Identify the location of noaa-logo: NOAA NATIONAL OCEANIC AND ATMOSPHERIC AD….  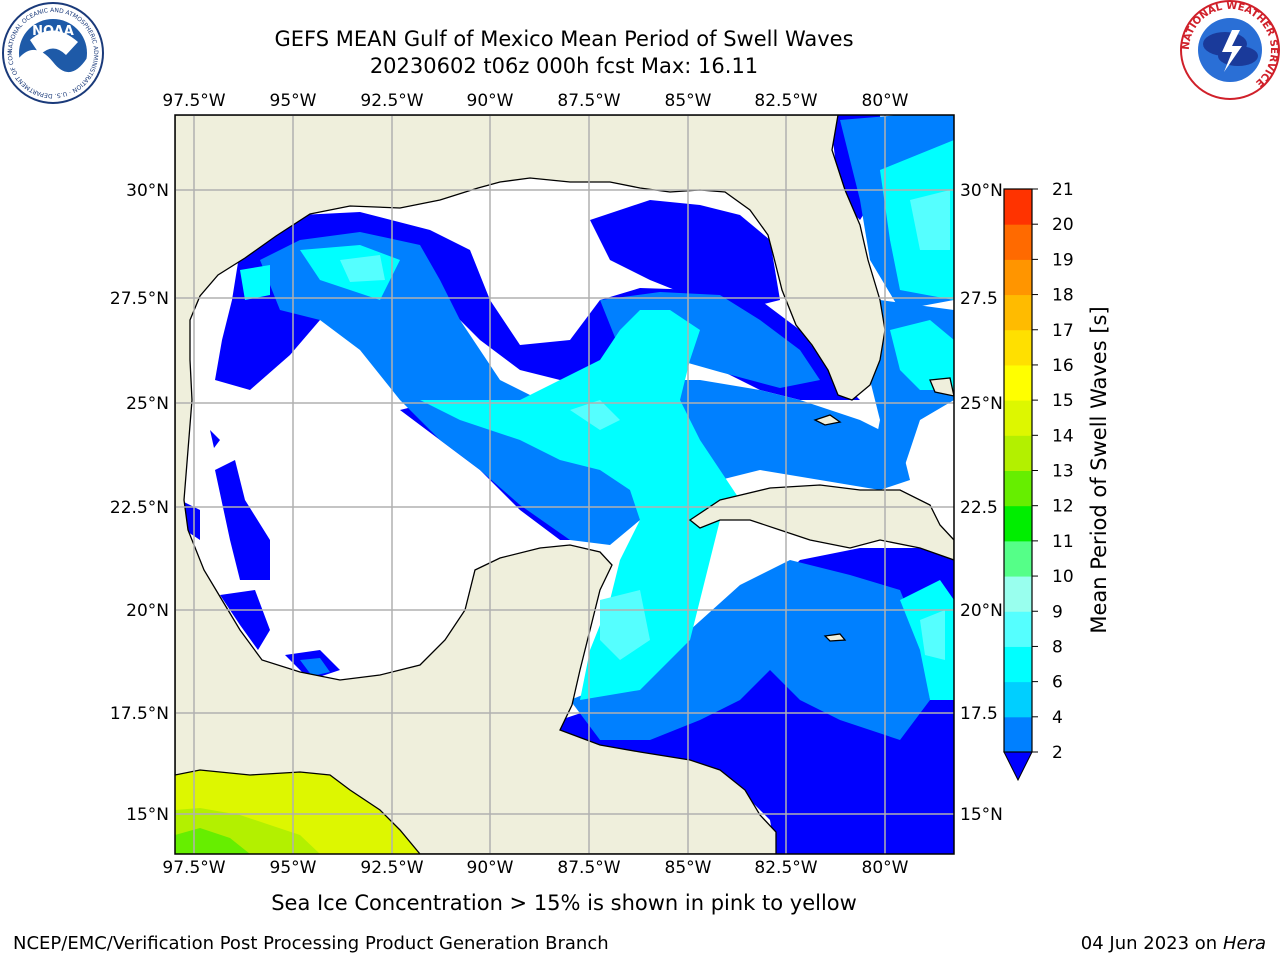
(52, 52).